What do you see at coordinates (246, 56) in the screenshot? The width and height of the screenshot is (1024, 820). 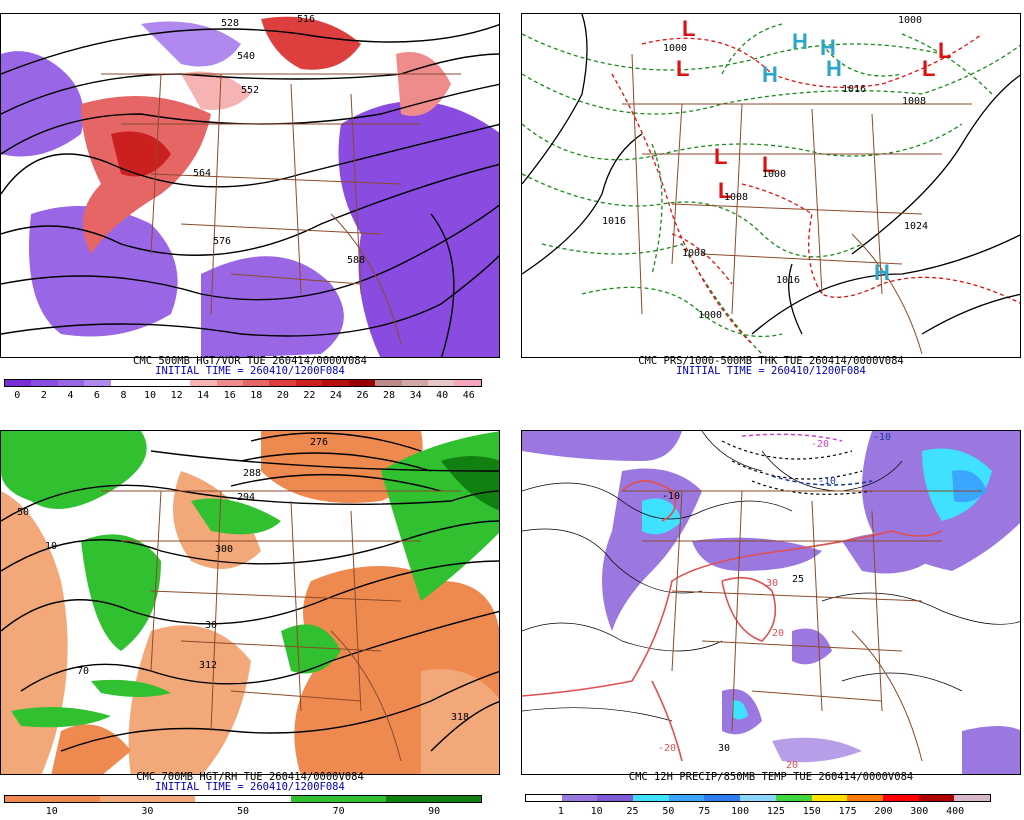 I see `contour-label: 540` at bounding box center [246, 56].